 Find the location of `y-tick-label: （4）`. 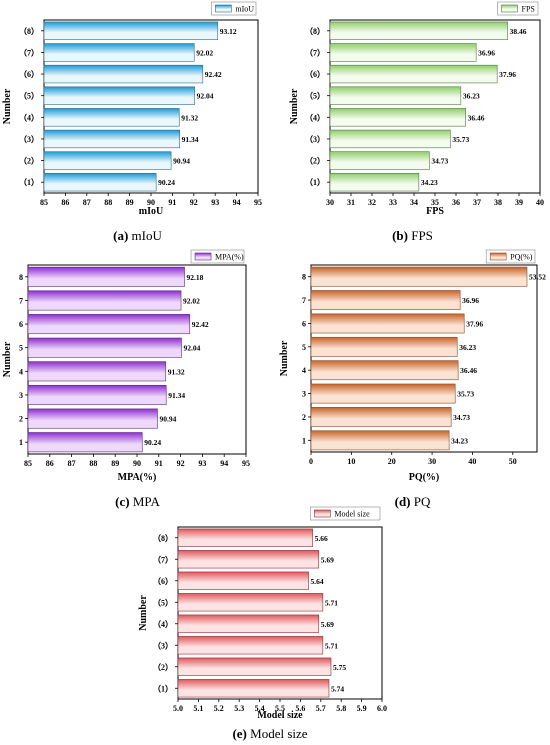

y-tick-label: （4） is located at coordinates (29, 117).